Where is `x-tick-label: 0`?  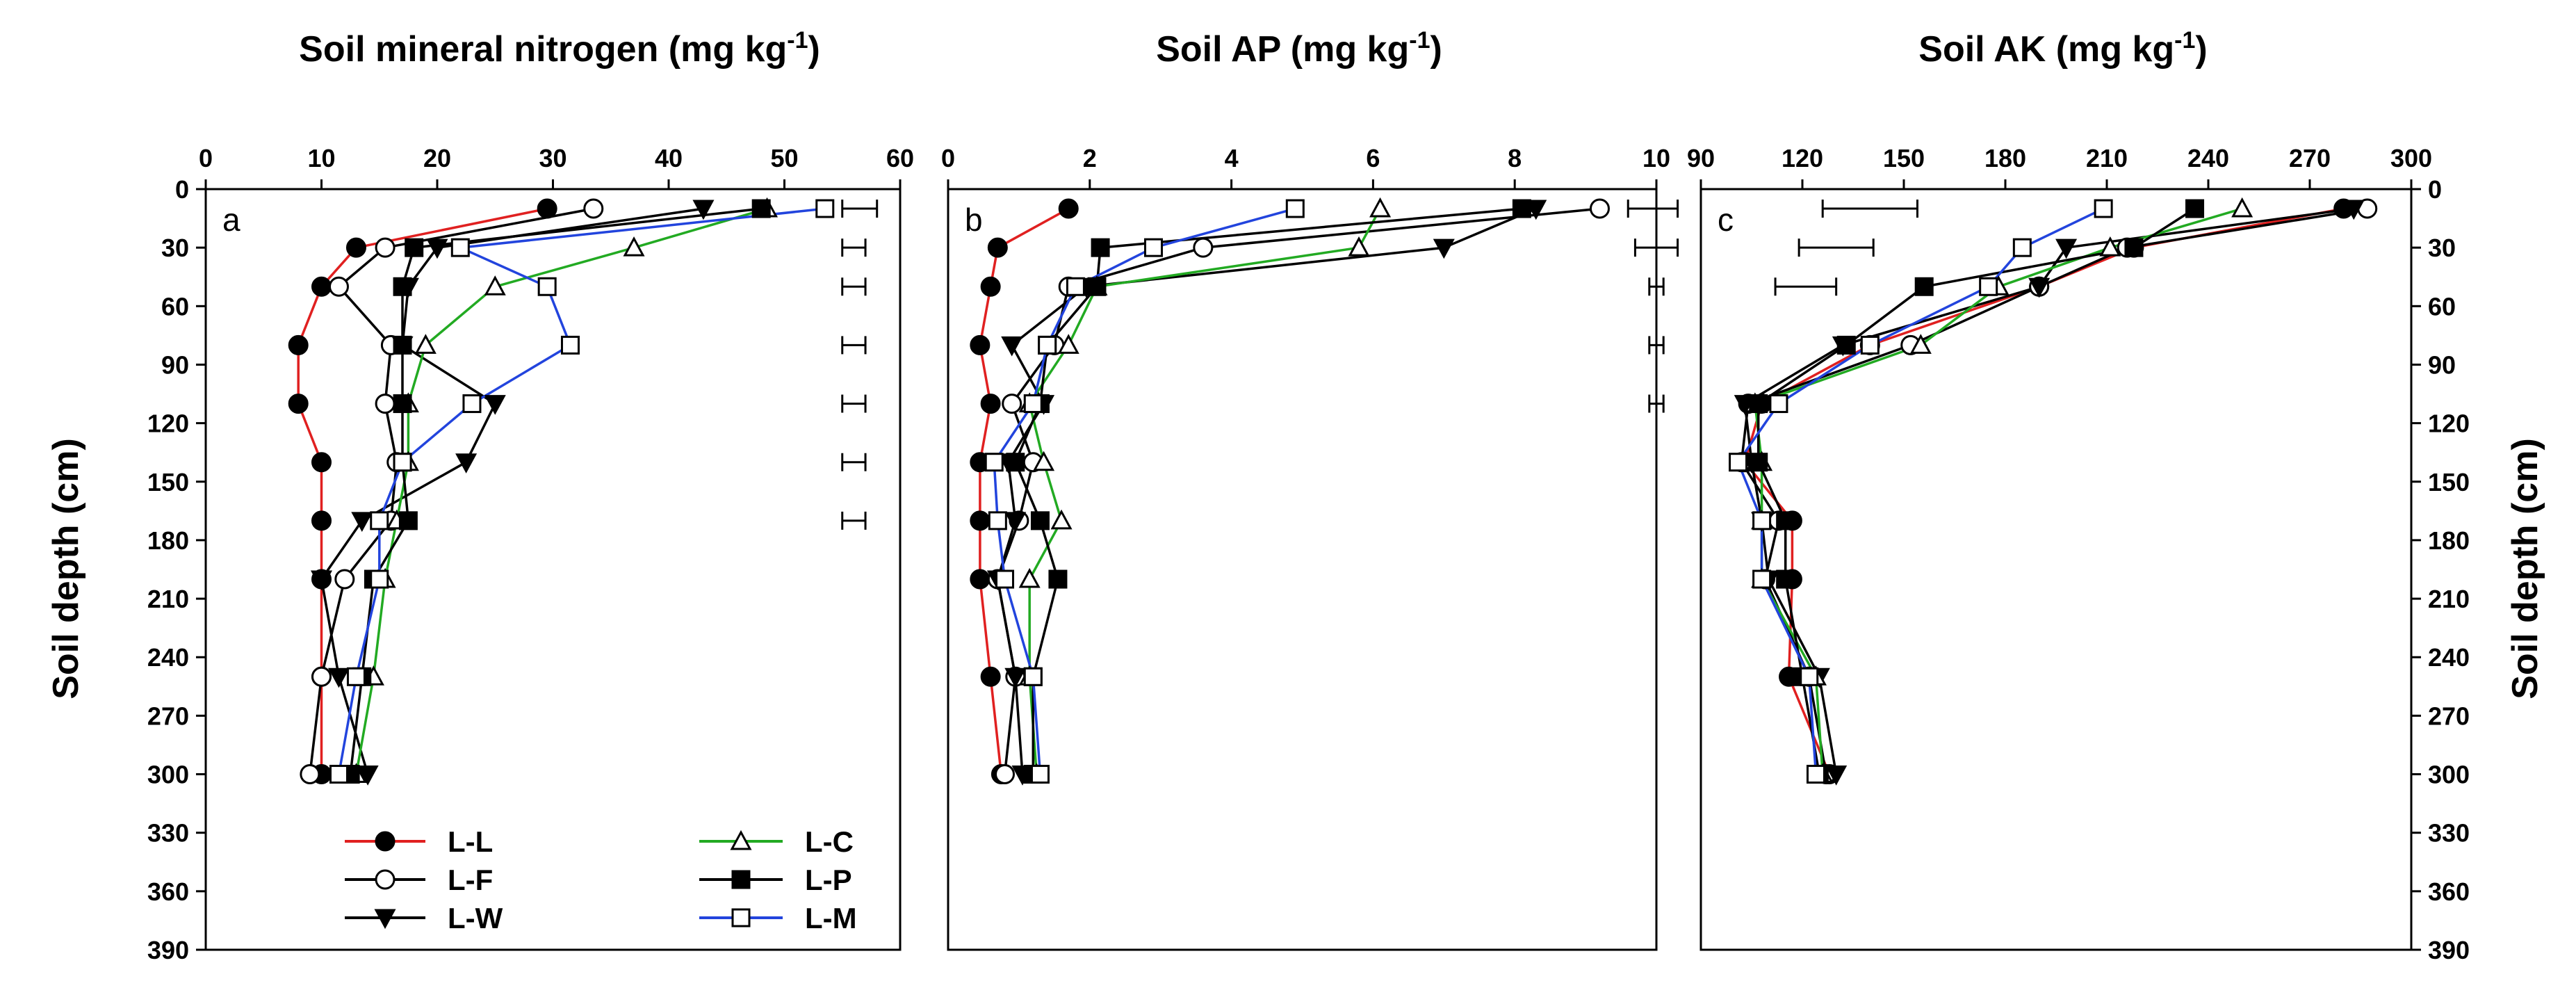
x-tick-label: 0 is located at coordinates (206, 158).